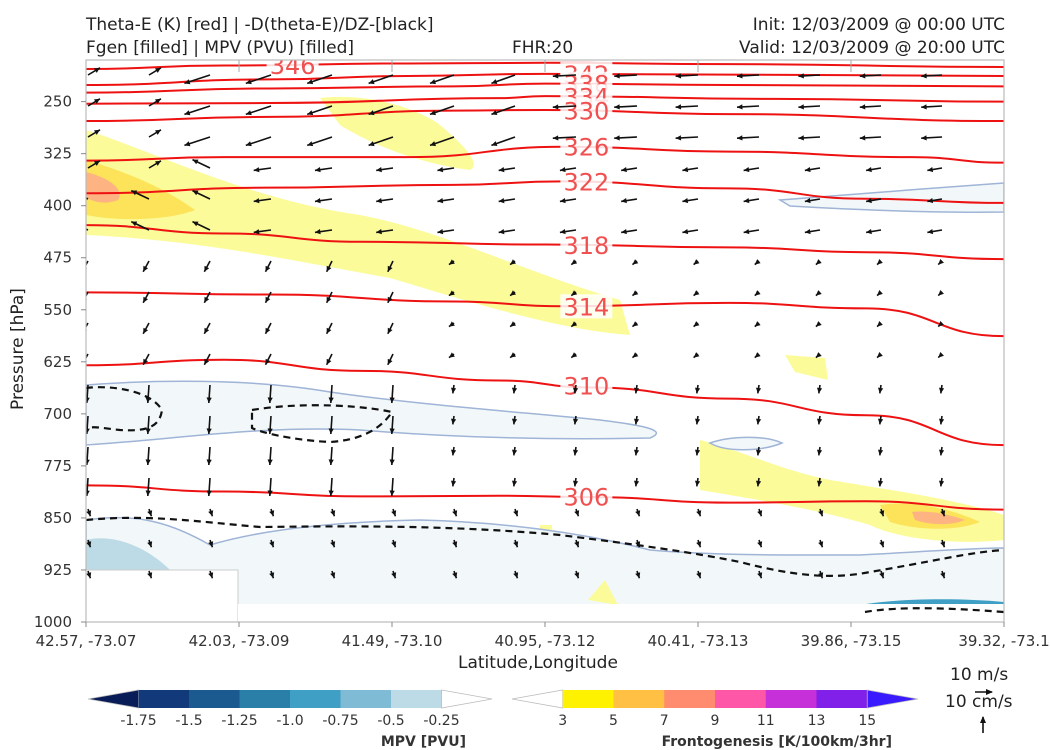 This screenshot has height=750, width=1050. What do you see at coordinates (545, 66) in the screenshot?
I see `theta-e-contour` at bounding box center [545, 66].